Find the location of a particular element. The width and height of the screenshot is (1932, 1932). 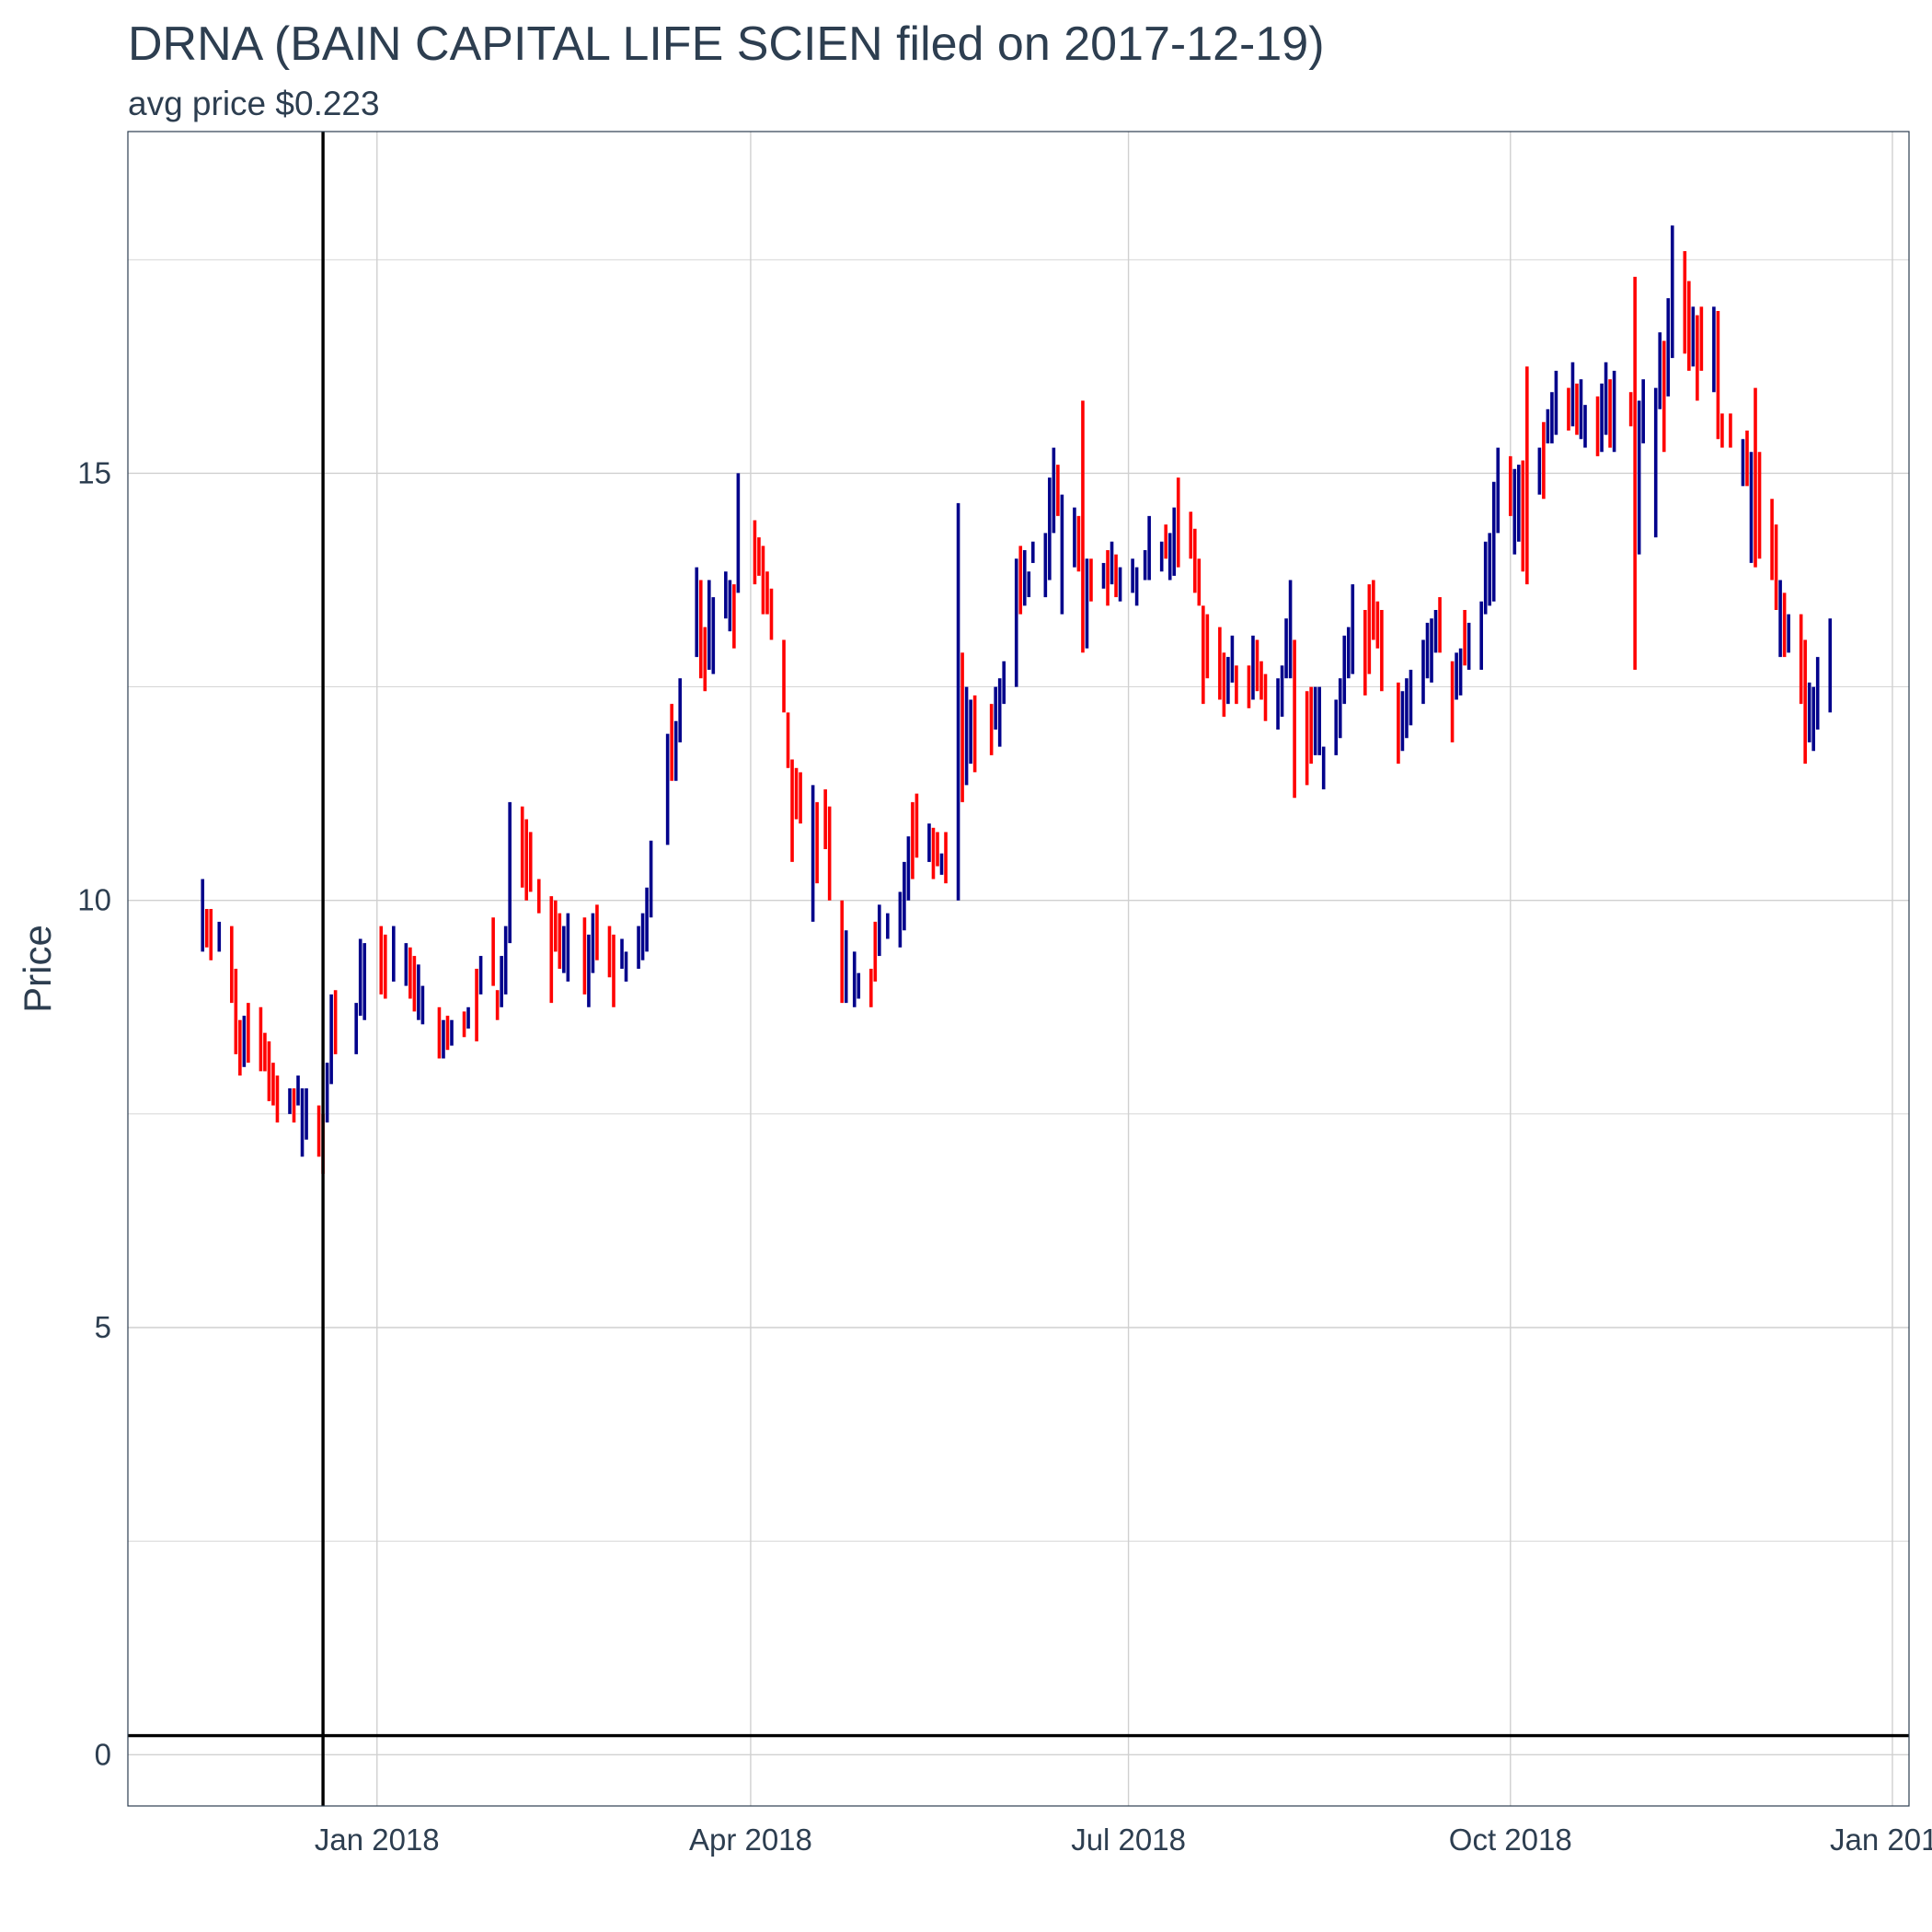

y-axis-title: Price is located at coordinates (37, 969).